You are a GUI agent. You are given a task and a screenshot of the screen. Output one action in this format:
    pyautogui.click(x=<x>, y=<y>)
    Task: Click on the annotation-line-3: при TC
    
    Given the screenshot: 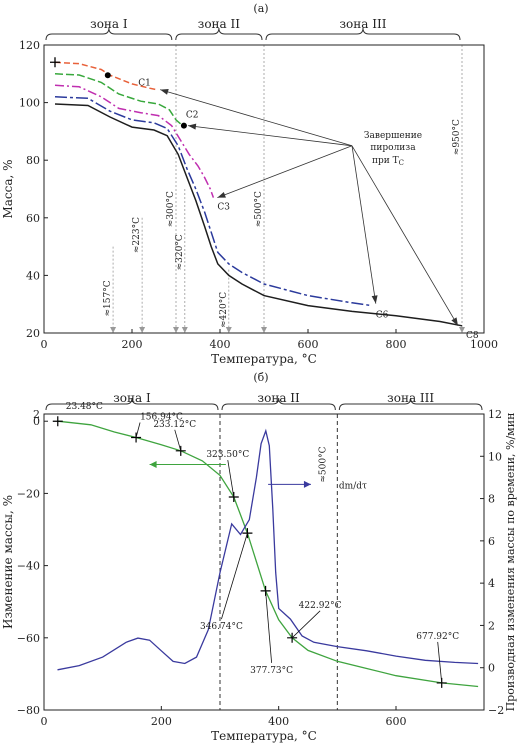 What is the action you would take?
    pyautogui.click(x=388, y=161)
    